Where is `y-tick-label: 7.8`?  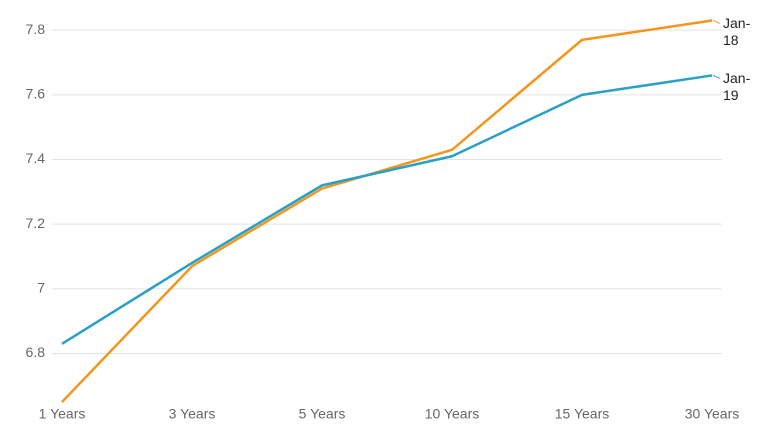
y-tick-label: 7.8 is located at coordinates (36, 29).